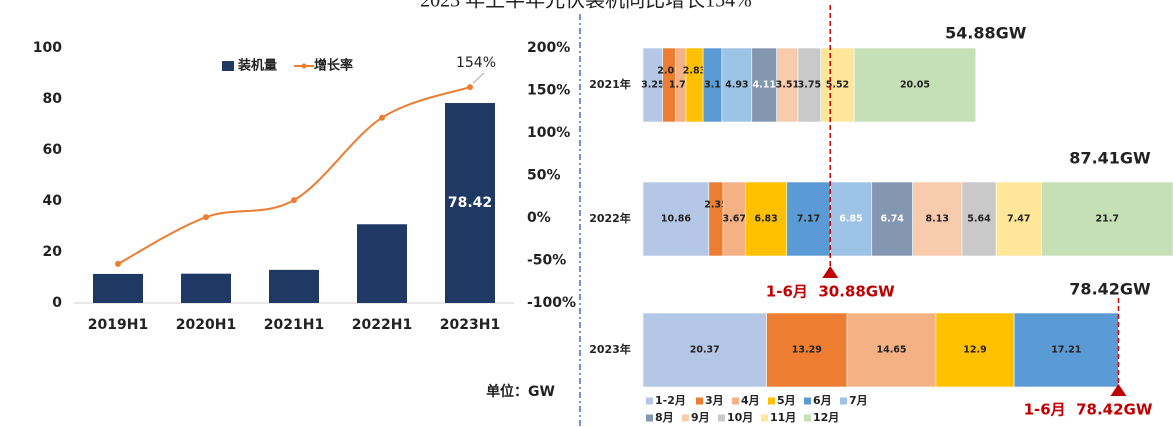 This screenshot has width=1173, height=427. Describe the element at coordinates (1110, 158) in the screenshot. I see `total-label: 87.41GW` at that location.